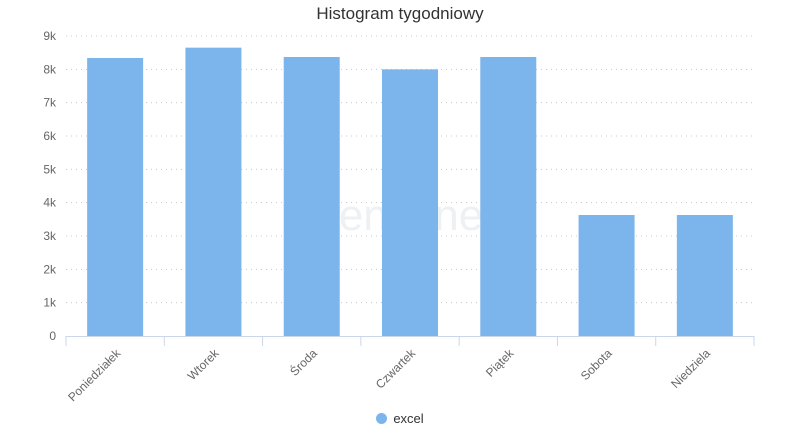 This screenshot has height=440, width=800. I want to click on legend: excel, so click(400, 418).